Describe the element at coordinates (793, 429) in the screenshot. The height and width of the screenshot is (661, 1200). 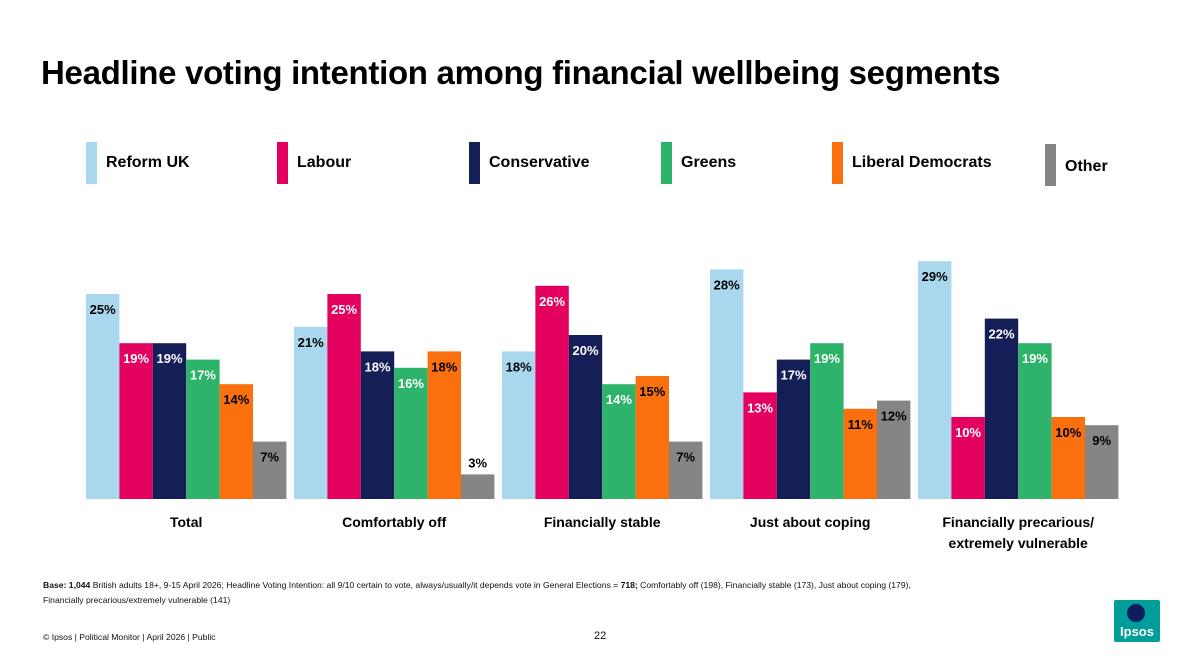
I see `bar-conservative-just-about-coping` at that location.